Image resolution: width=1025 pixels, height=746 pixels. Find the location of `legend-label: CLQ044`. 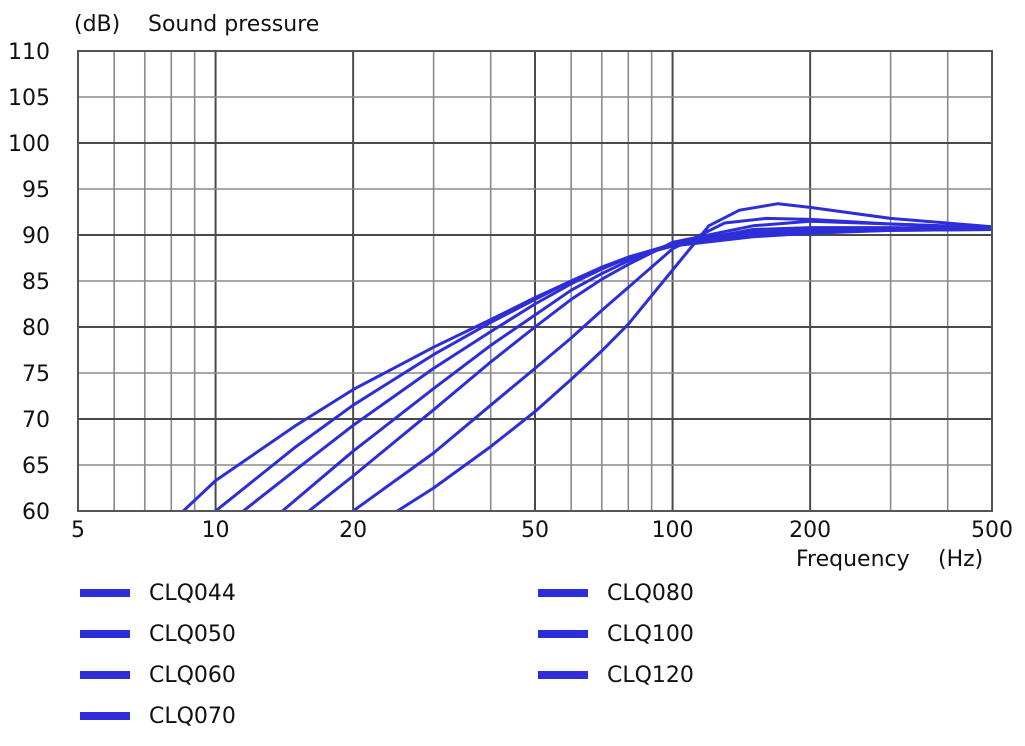

legend-label: CLQ044 is located at coordinates (192, 593).